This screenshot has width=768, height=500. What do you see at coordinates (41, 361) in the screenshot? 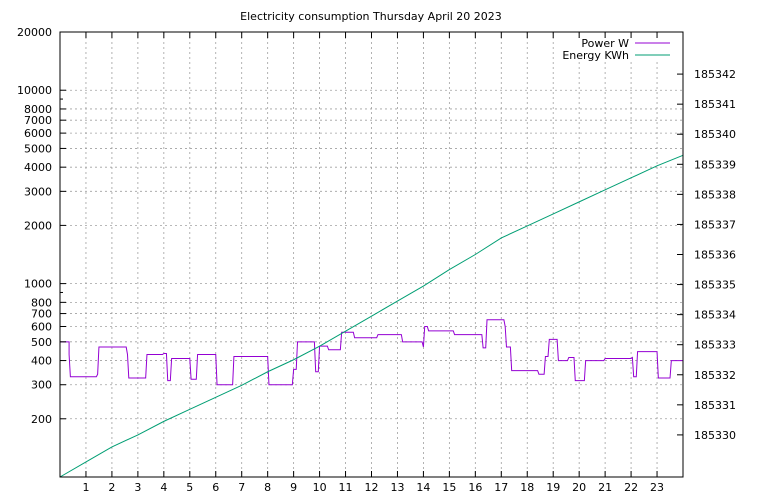
I see `y-left-tick-label: 400` at bounding box center [41, 361].